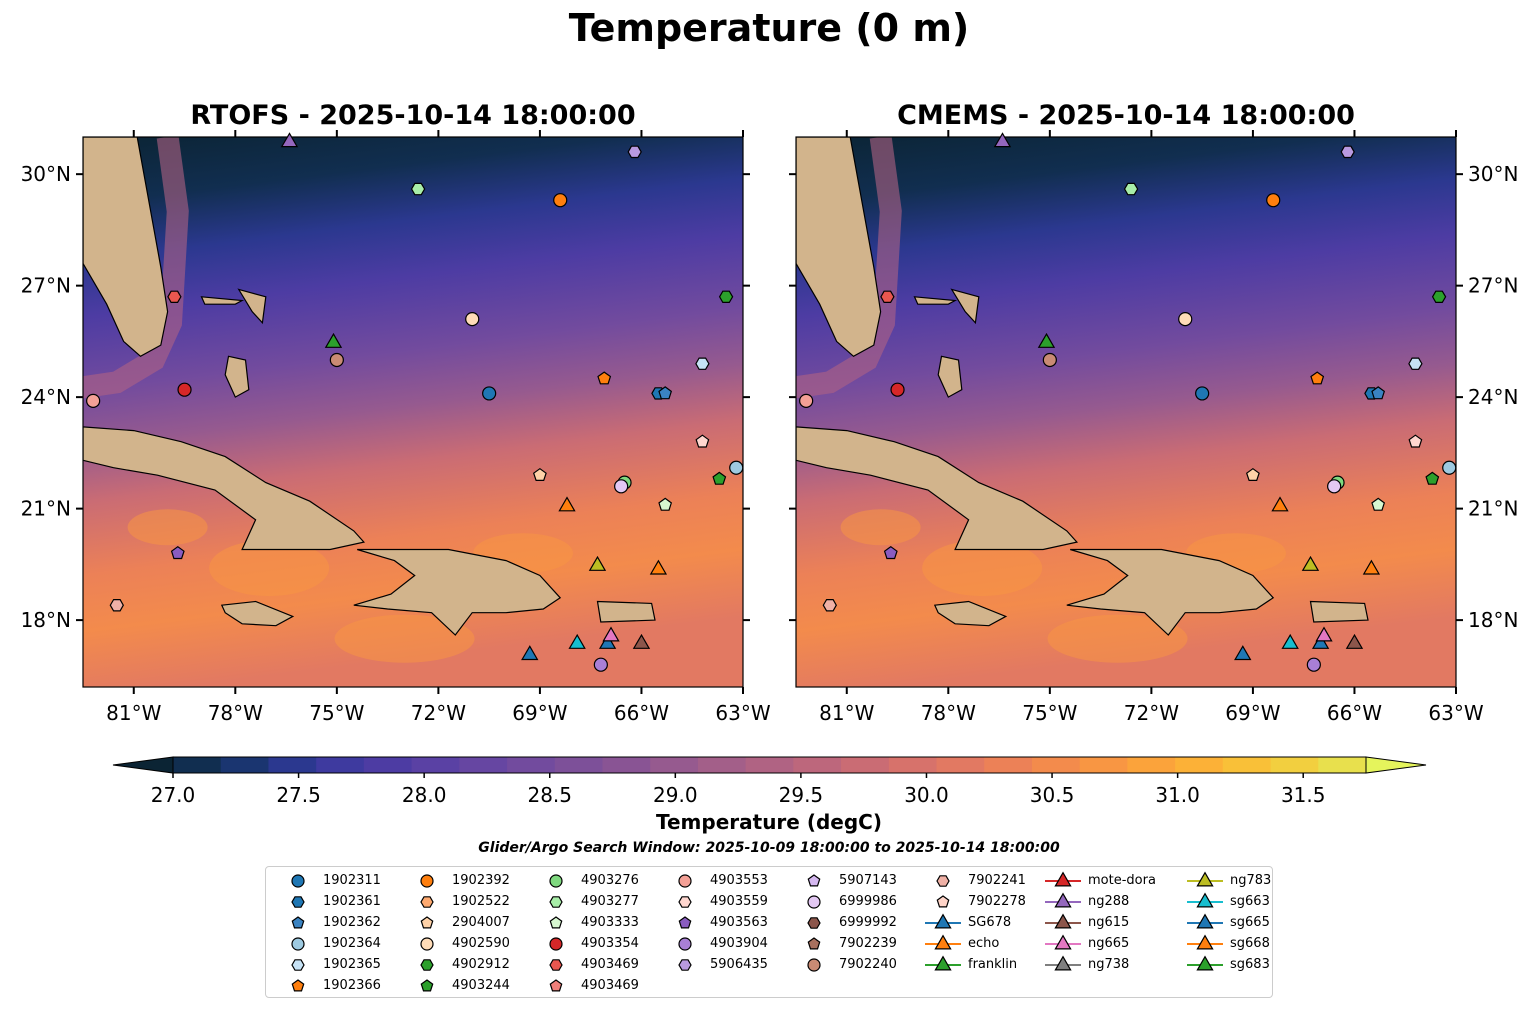 The height and width of the screenshot is (1014, 1538). Describe the element at coordinates (352, 943) in the screenshot. I see `legend-label: 1902364` at that location.